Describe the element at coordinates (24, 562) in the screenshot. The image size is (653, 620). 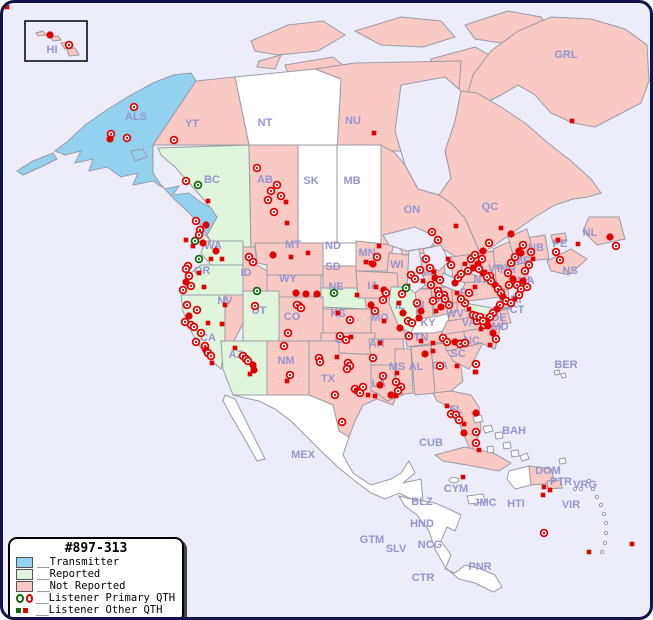
I see `transmitter-swatch` at that location.